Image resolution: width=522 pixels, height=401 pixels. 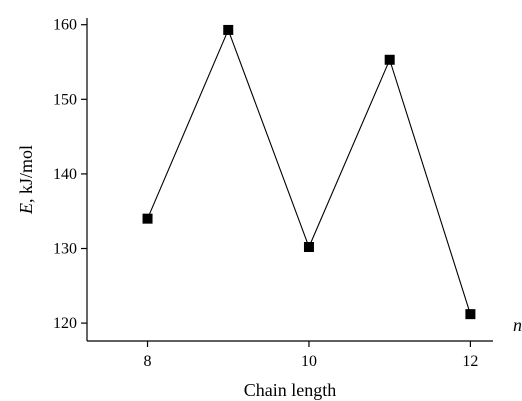 I want to click on x-tick-label-8: 8, so click(x=148, y=361).